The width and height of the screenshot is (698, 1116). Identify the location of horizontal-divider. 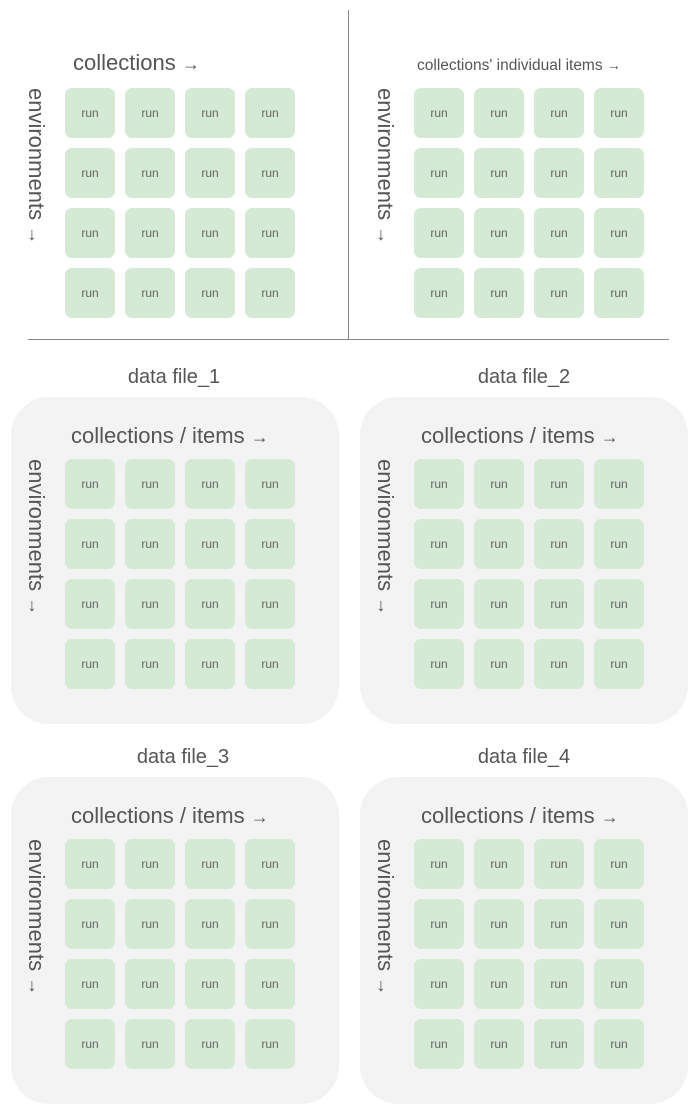
(348, 339).